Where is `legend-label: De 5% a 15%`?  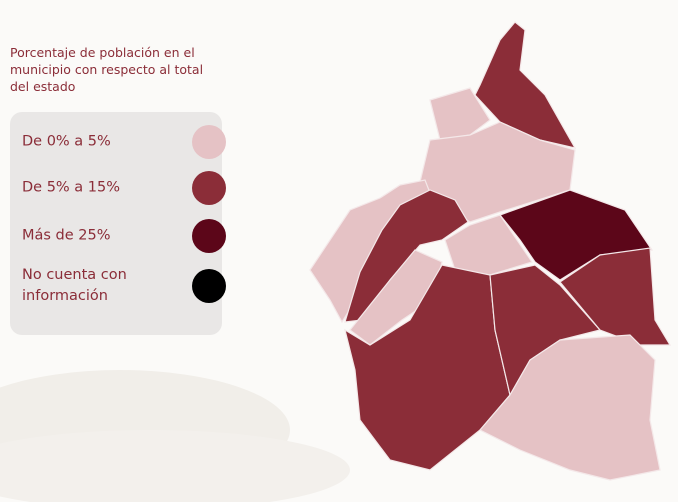 legend-label: De 5% a 15% is located at coordinates (71, 187).